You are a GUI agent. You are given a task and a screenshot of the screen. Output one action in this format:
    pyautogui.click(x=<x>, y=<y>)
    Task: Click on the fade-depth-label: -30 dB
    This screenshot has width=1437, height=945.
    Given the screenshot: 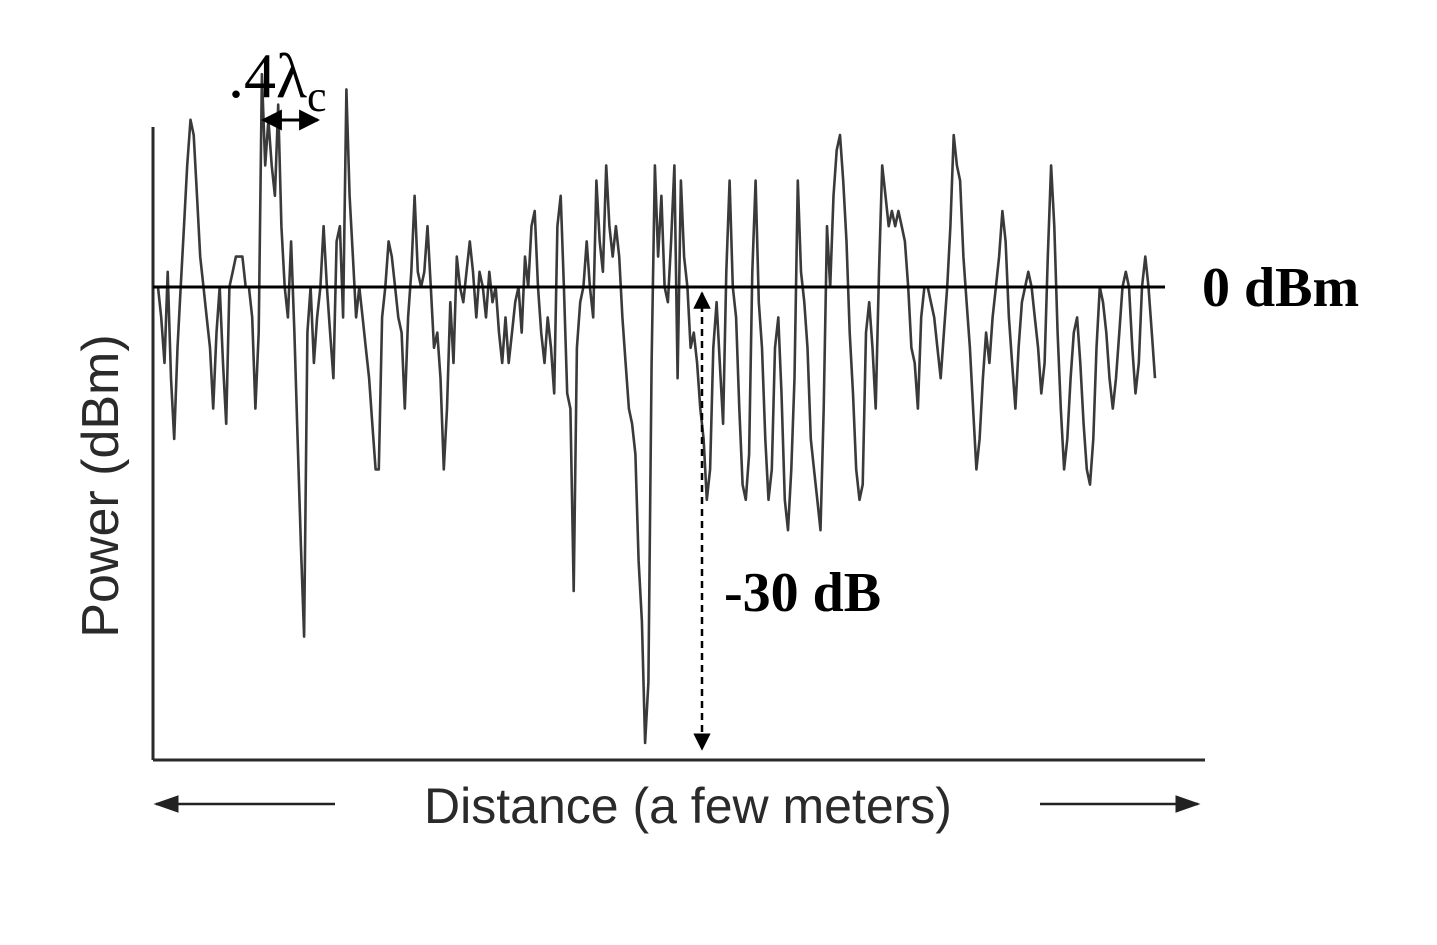 What is the action you would take?
    pyautogui.click(x=802, y=593)
    